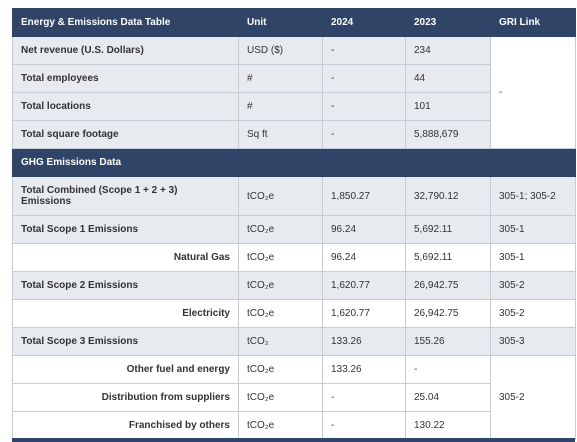  What do you see at coordinates (280, 134) in the screenshot?
I see `cell: Sq ft` at bounding box center [280, 134].